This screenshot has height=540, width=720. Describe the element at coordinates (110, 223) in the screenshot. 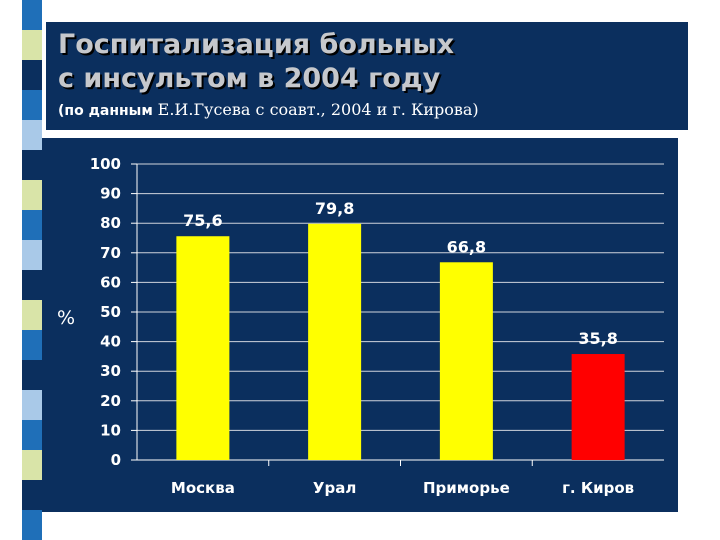

I see `y-tick-label: 80` at that location.